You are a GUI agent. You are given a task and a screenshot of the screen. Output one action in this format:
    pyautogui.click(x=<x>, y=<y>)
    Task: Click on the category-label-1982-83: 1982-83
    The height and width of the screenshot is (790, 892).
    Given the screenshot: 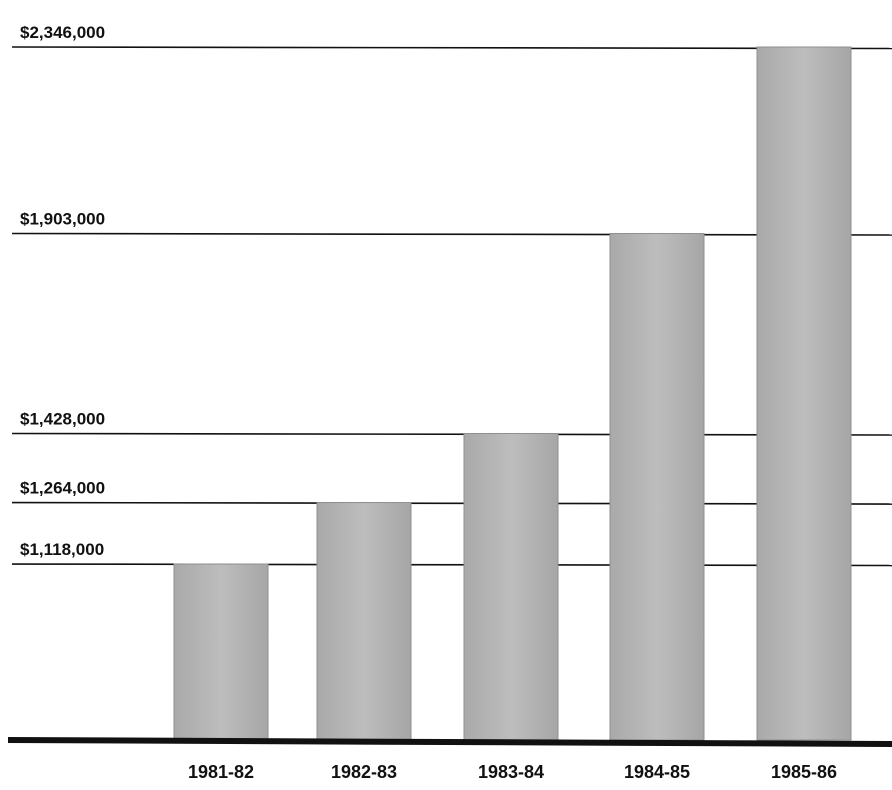 What is the action you would take?
    pyautogui.click(x=364, y=772)
    